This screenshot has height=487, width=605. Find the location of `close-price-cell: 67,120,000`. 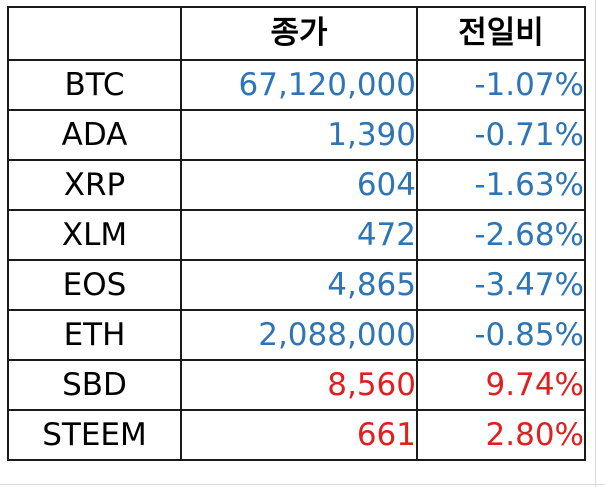

close-price-cell: 67,120,000 is located at coordinates (299, 85).